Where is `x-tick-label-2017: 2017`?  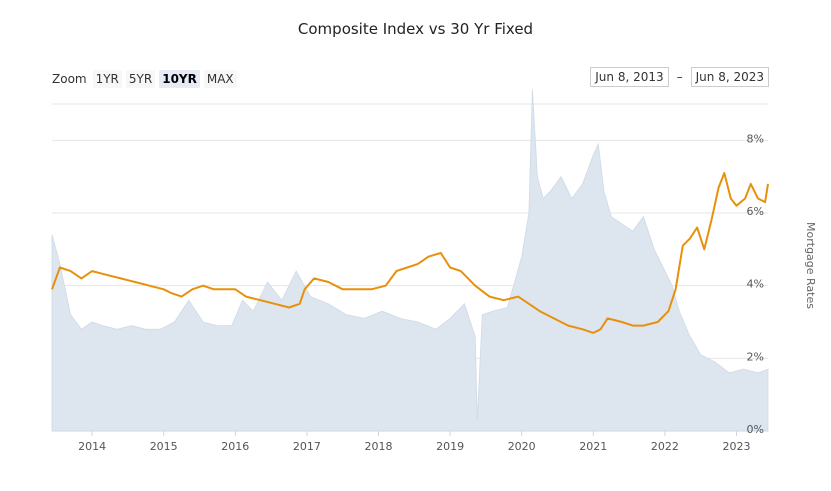
x-tick-label-2017: 2017 is located at coordinates (307, 446).